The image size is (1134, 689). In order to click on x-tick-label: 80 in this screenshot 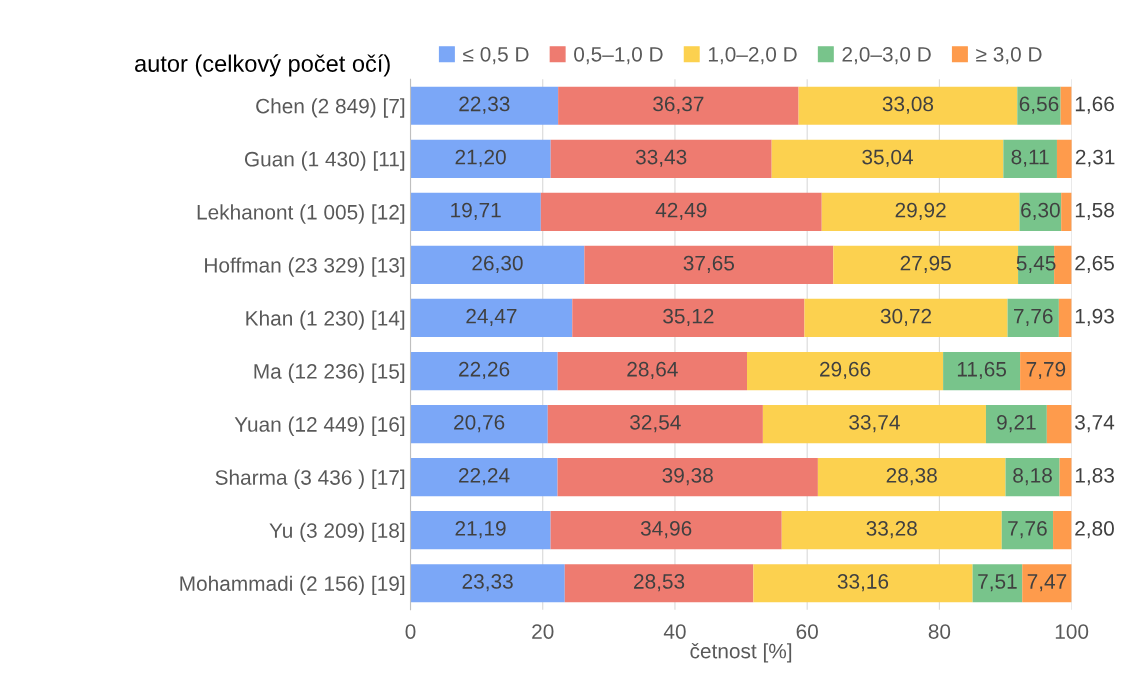, I will do `click(939, 631)`.